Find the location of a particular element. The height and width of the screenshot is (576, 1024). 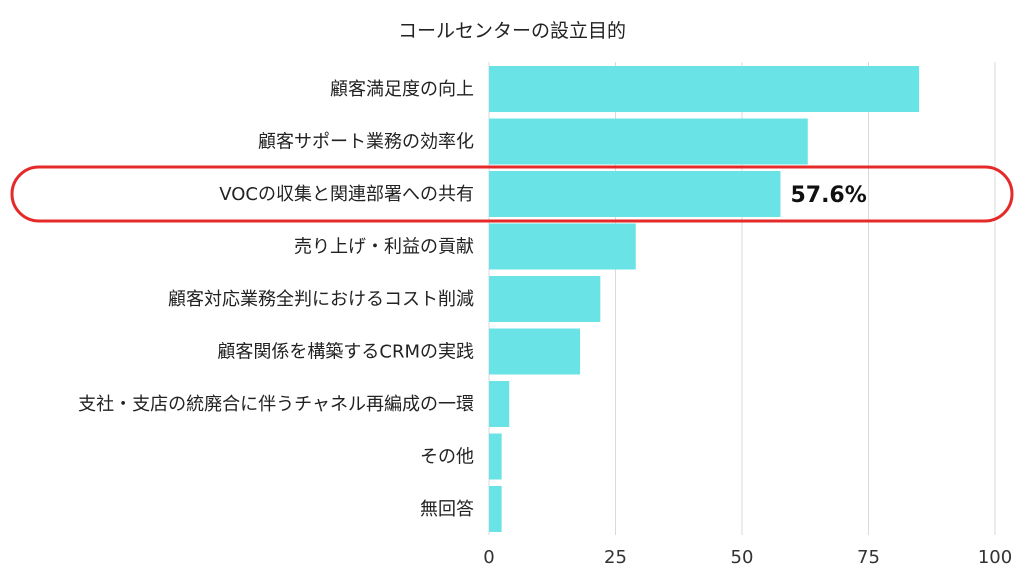

category-label: 無回答 is located at coordinates (447, 509).